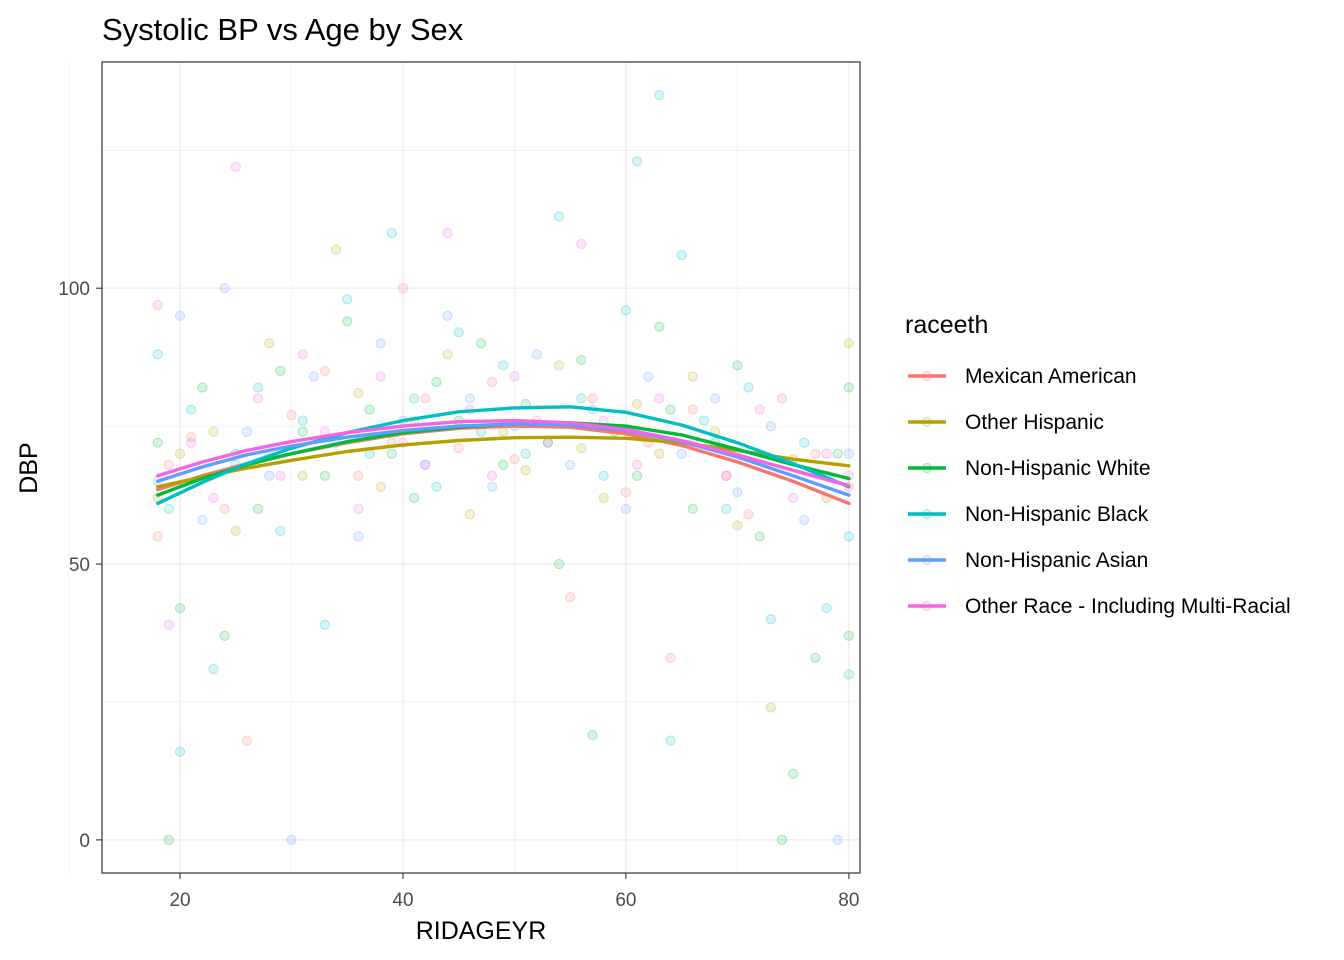 The height and width of the screenshot is (960, 1344). What do you see at coordinates (1057, 514) in the screenshot?
I see `legend-label: Non-Hispanic Black` at bounding box center [1057, 514].